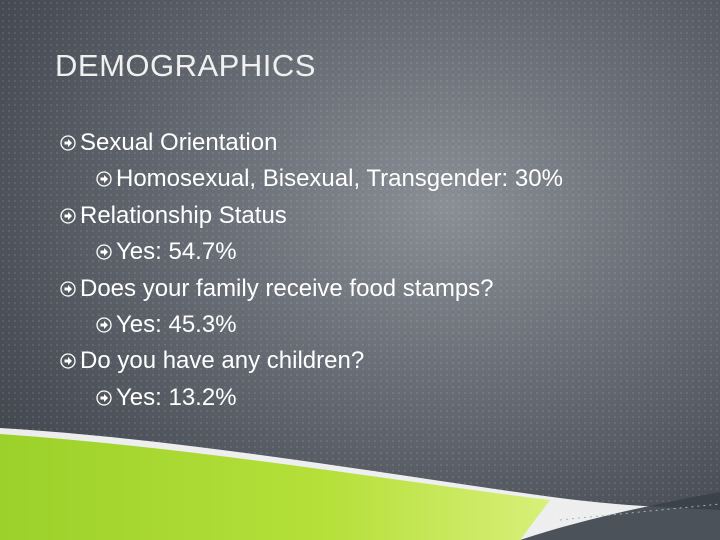 This screenshot has width=720, height=540. Describe the element at coordinates (179, 142) in the screenshot. I see `bullet-item-text: Sexual Orientation` at that location.